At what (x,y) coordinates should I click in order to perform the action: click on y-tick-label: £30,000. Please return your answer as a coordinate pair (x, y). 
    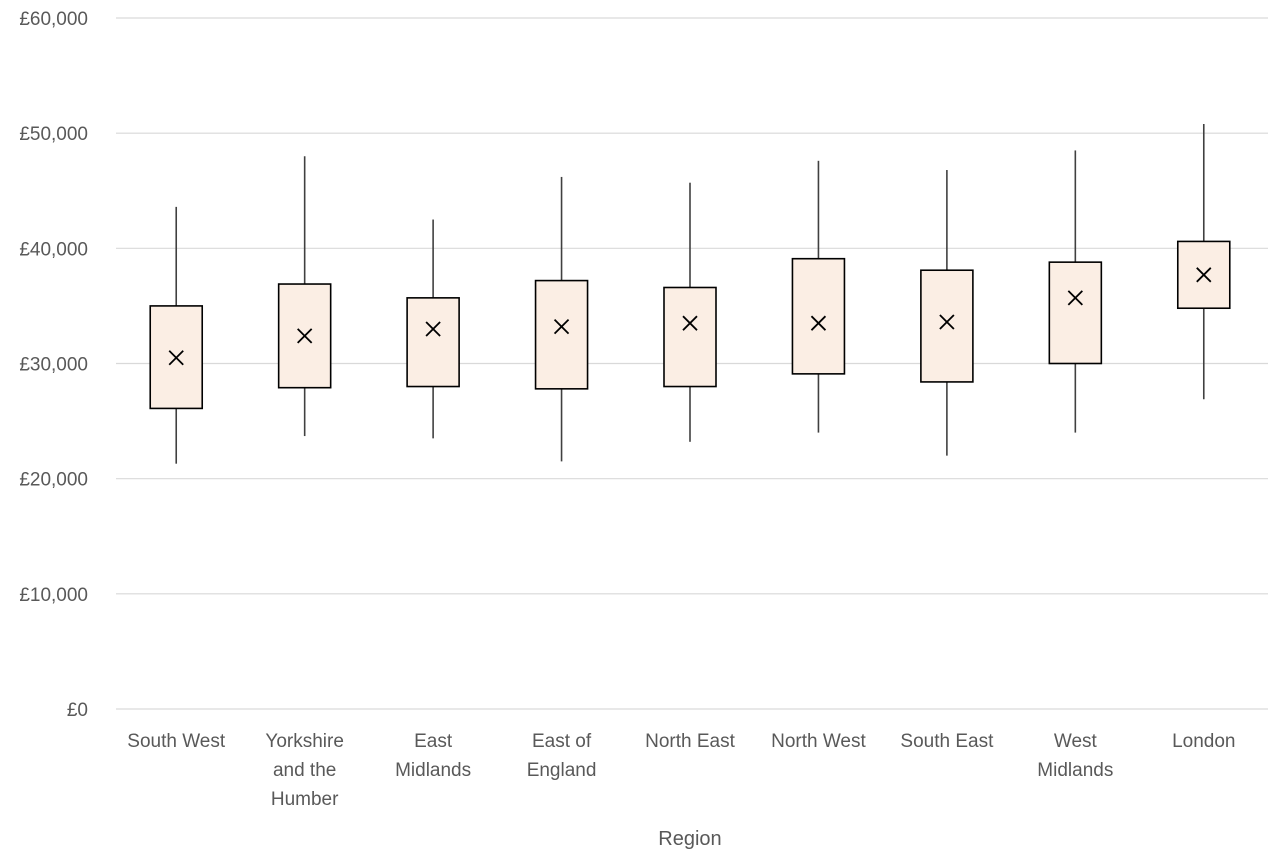
    Looking at the image, I should click on (53, 365).